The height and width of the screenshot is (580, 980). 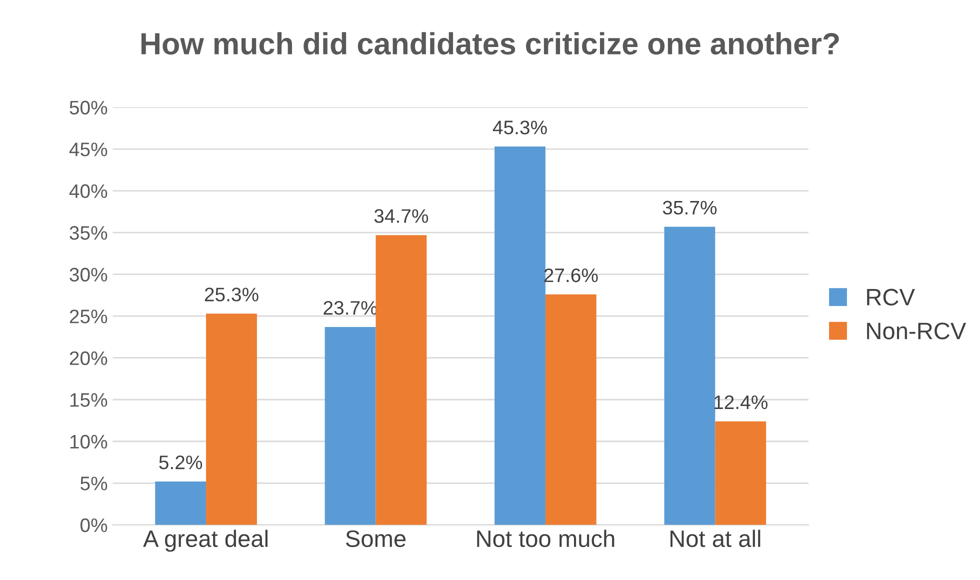 I want to click on legend-label: Non-RCV, so click(x=916, y=331).